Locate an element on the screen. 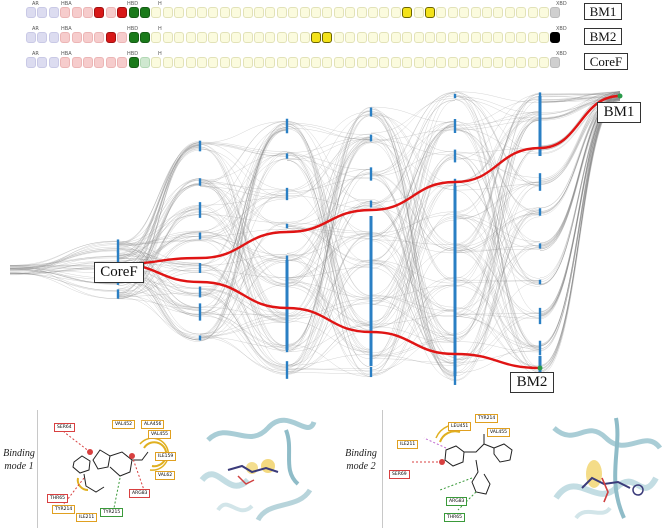 This screenshot has height=530, width=669. panel-divider-left is located at coordinates (37, 469).